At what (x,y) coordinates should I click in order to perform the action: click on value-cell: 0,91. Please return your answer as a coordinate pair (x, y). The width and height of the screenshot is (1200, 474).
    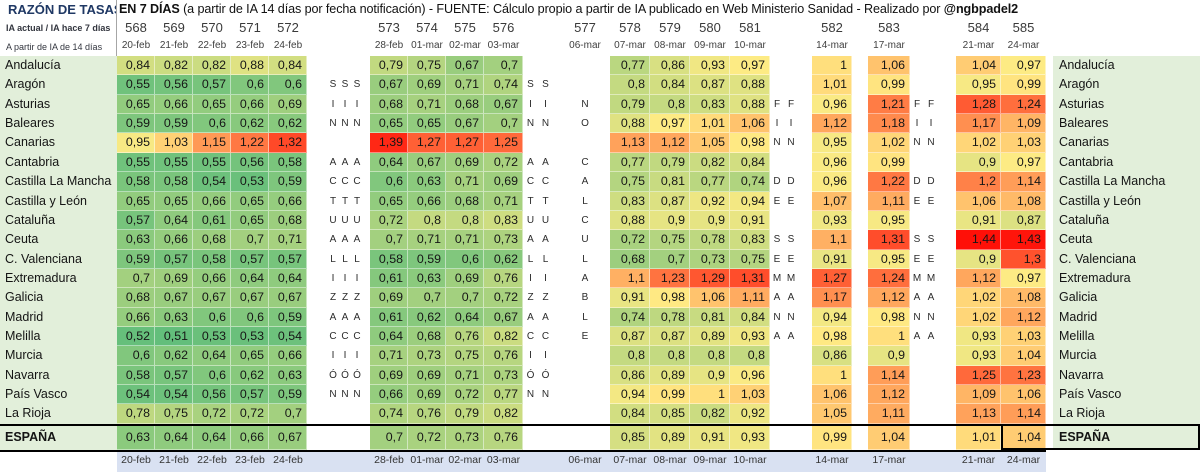
    Looking at the image, I should click on (832, 259).